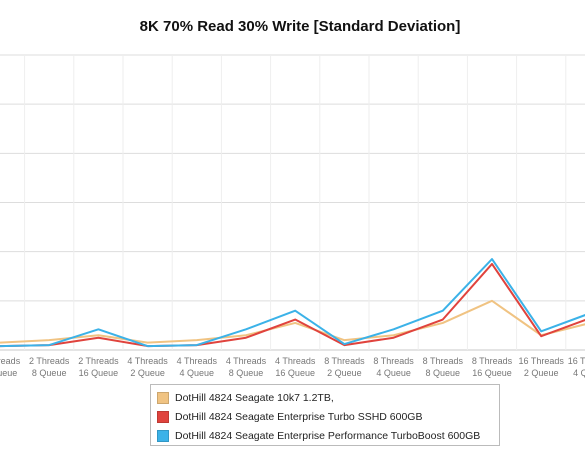 This screenshot has height=476, width=585. Describe the element at coordinates (393, 367) in the screenshot. I see `x-tick-label: 8 Threads 4 Queue` at that location.